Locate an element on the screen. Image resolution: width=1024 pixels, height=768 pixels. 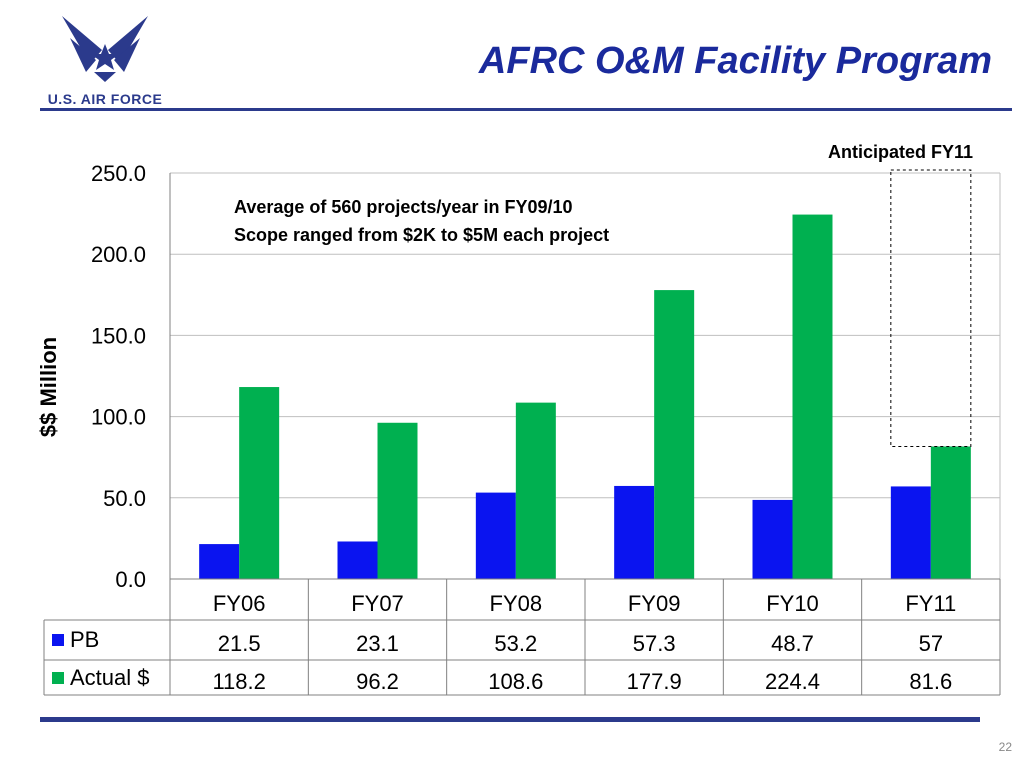
y-tick-label: 250.0 is located at coordinates (118, 173).